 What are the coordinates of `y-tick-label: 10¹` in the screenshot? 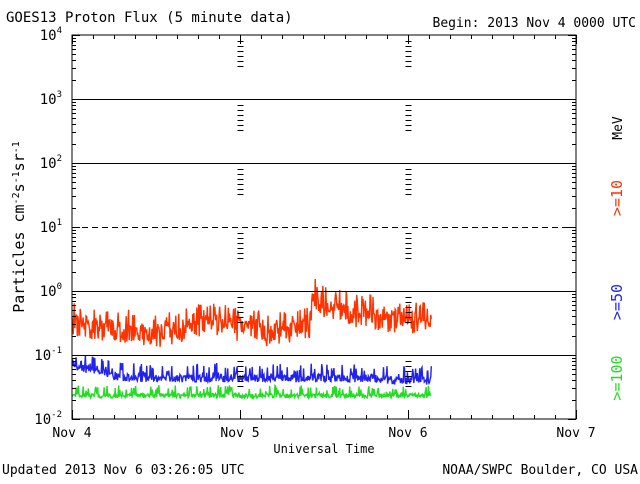 It's located at (51, 227).